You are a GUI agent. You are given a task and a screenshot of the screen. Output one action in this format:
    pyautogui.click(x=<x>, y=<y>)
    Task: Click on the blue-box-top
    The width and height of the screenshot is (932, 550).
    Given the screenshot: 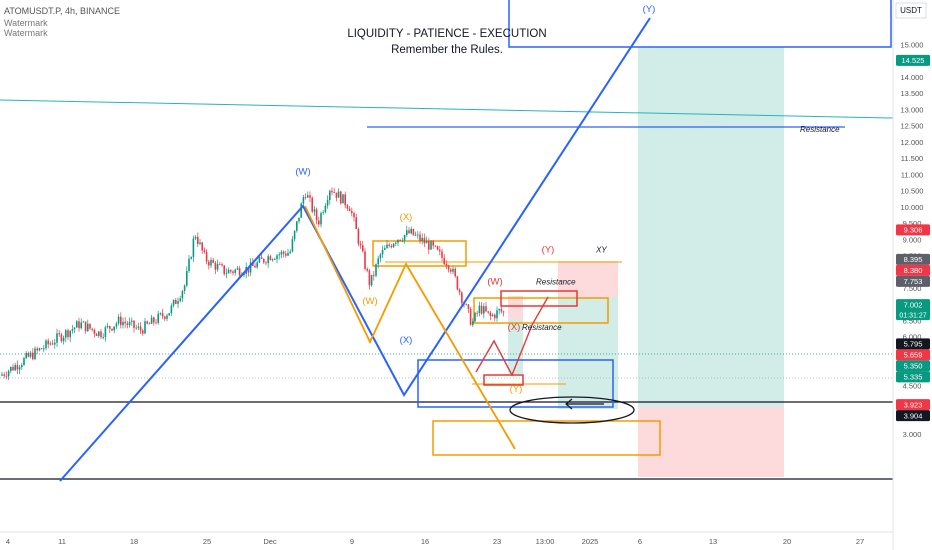 What is the action you would take?
    pyautogui.click(x=700, y=24)
    